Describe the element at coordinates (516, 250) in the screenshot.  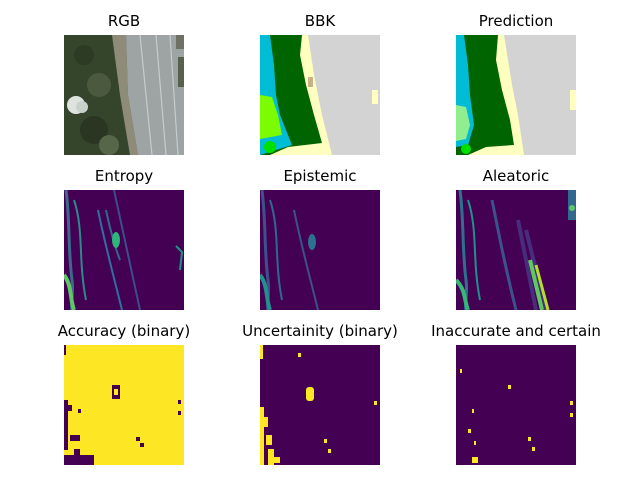
I see `aleatoric-map` at that location.